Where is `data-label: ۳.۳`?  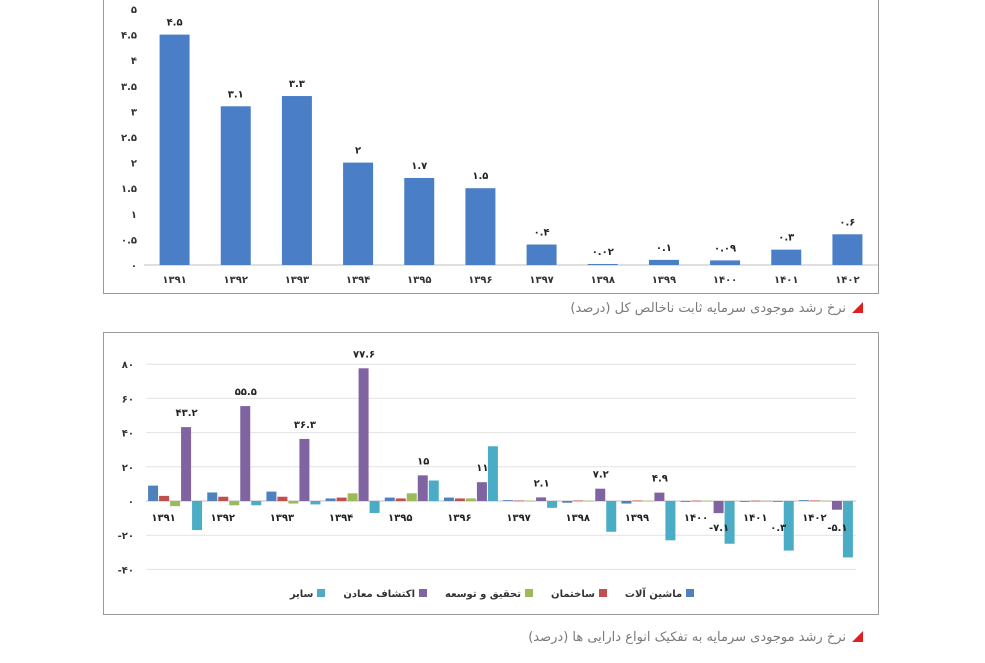
data-label: ۳.۳ is located at coordinates (297, 84).